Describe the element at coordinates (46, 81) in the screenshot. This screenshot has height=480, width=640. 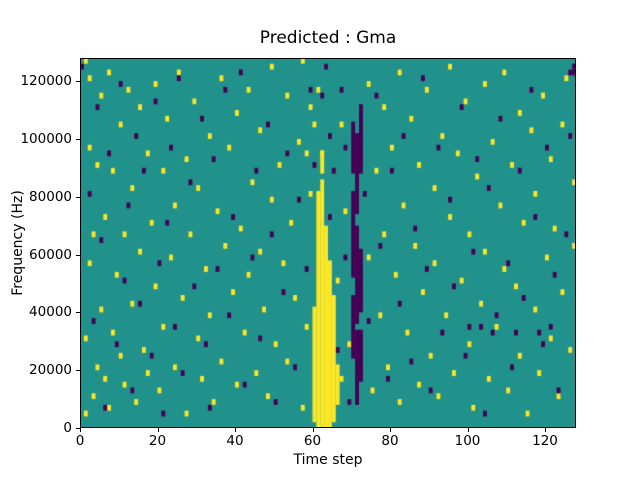
I see `y-tick-label: 120000` at that location.